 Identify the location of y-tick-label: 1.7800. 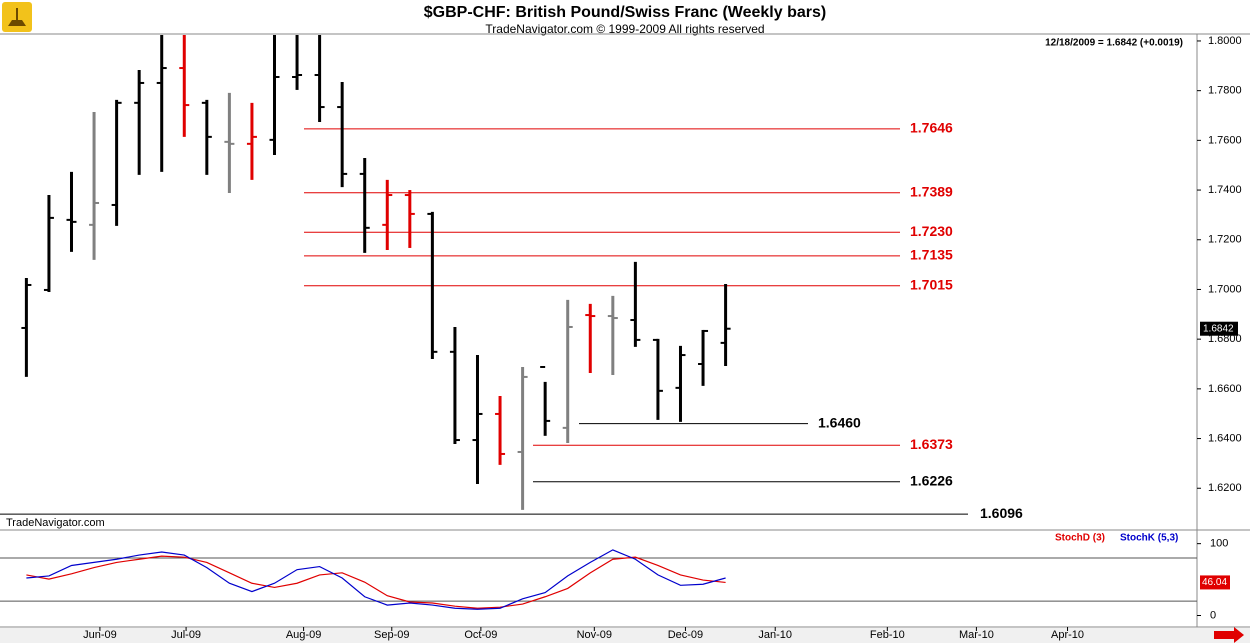
(1225, 91).